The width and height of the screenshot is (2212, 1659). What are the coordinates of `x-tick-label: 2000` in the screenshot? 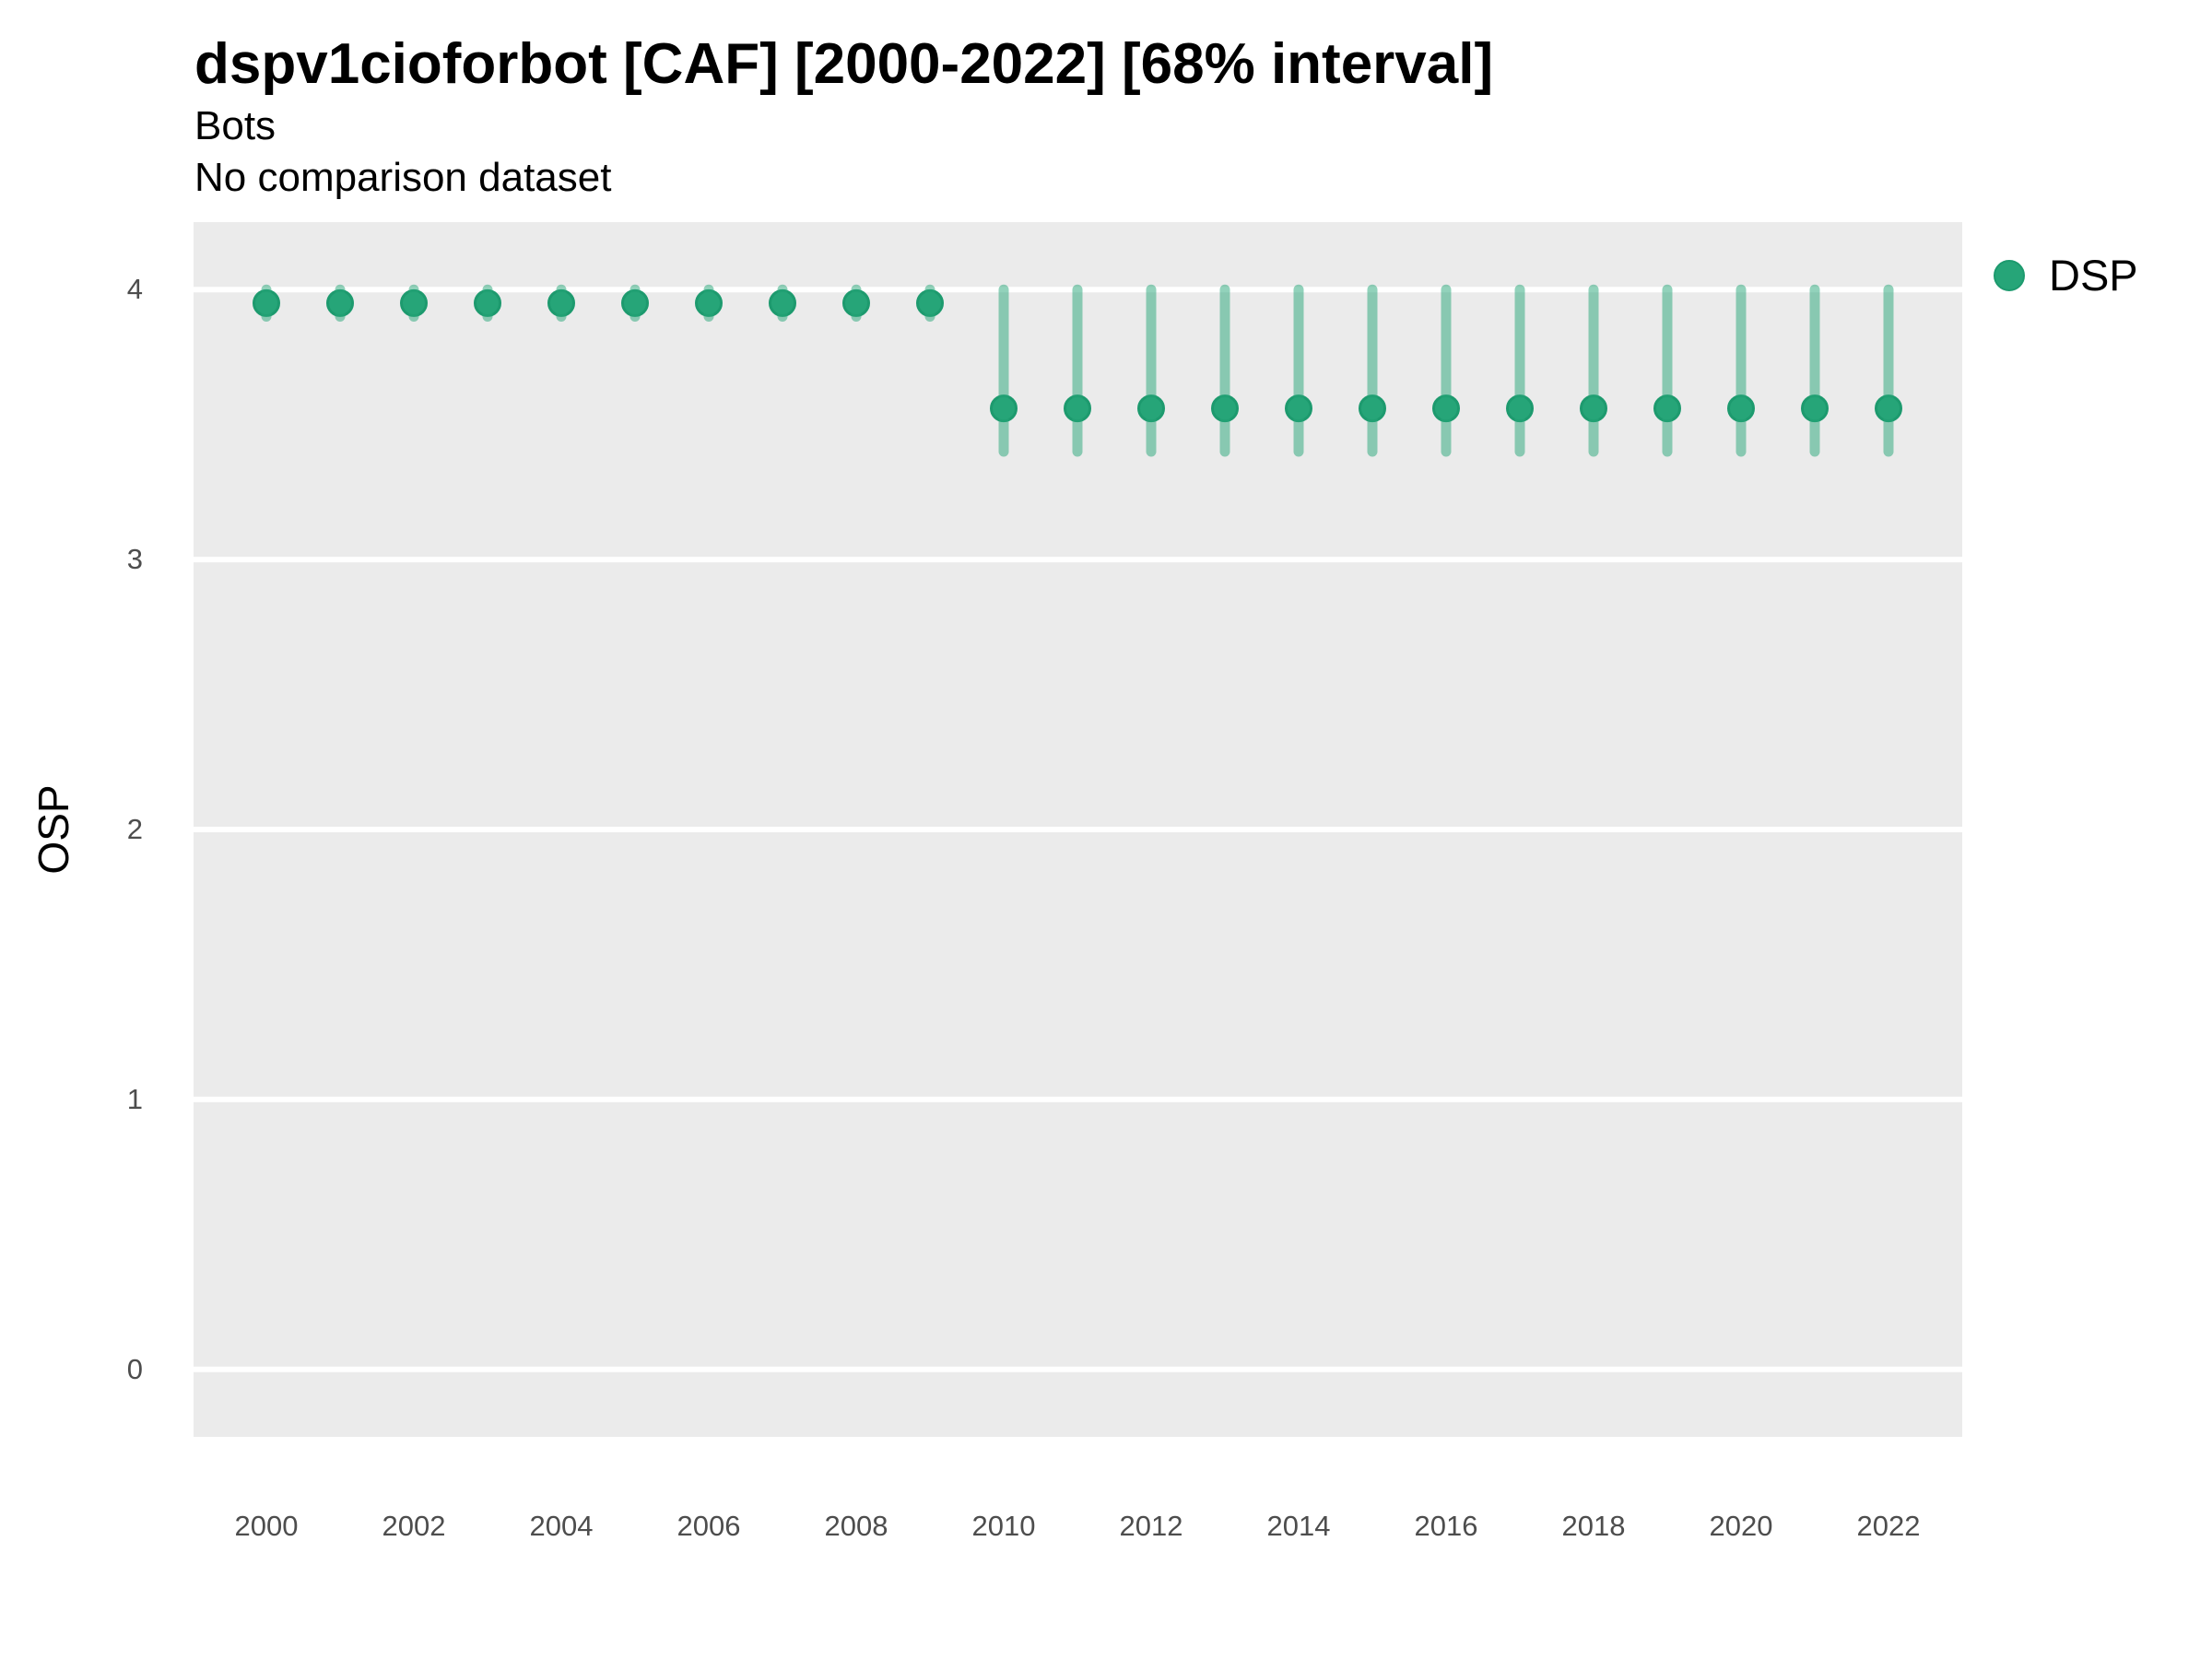 It's located at (266, 1526).